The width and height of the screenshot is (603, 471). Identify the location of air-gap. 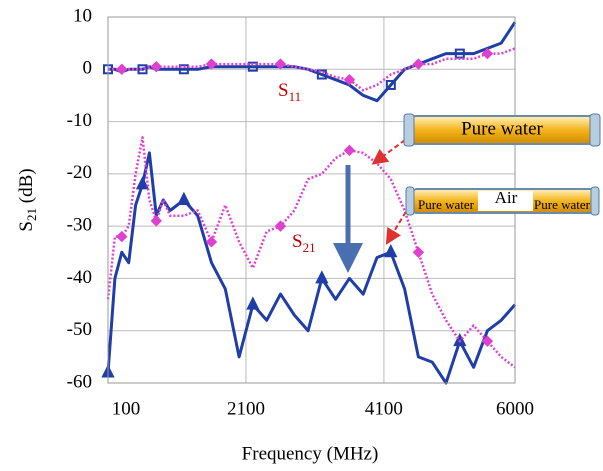
(505, 201).